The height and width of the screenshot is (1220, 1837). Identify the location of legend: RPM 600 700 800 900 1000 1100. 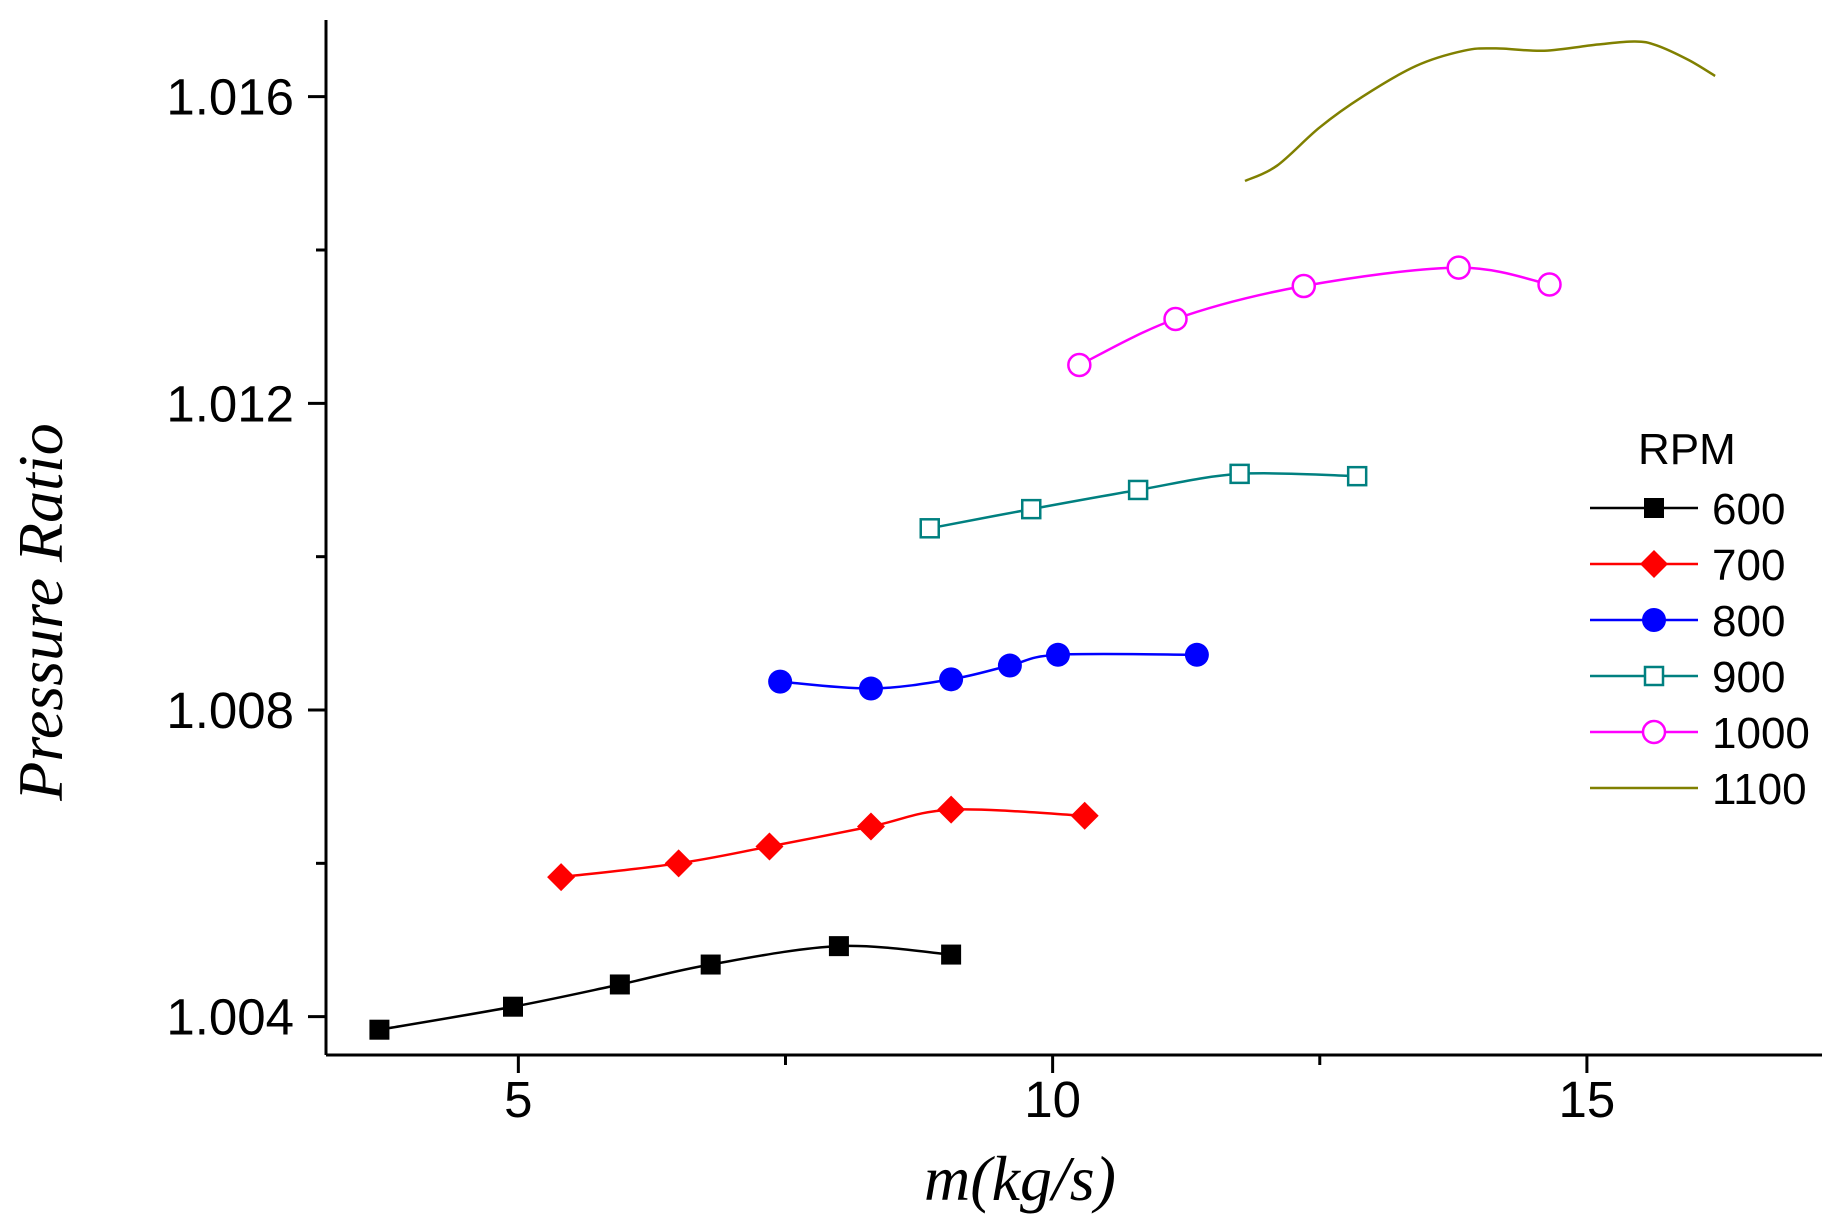
(1700, 619).